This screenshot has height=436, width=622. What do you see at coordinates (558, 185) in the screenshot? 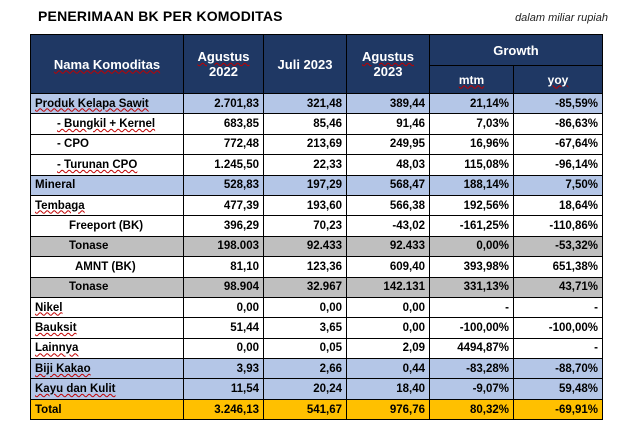
I see `cell-yoy: 7,50%` at bounding box center [558, 185].